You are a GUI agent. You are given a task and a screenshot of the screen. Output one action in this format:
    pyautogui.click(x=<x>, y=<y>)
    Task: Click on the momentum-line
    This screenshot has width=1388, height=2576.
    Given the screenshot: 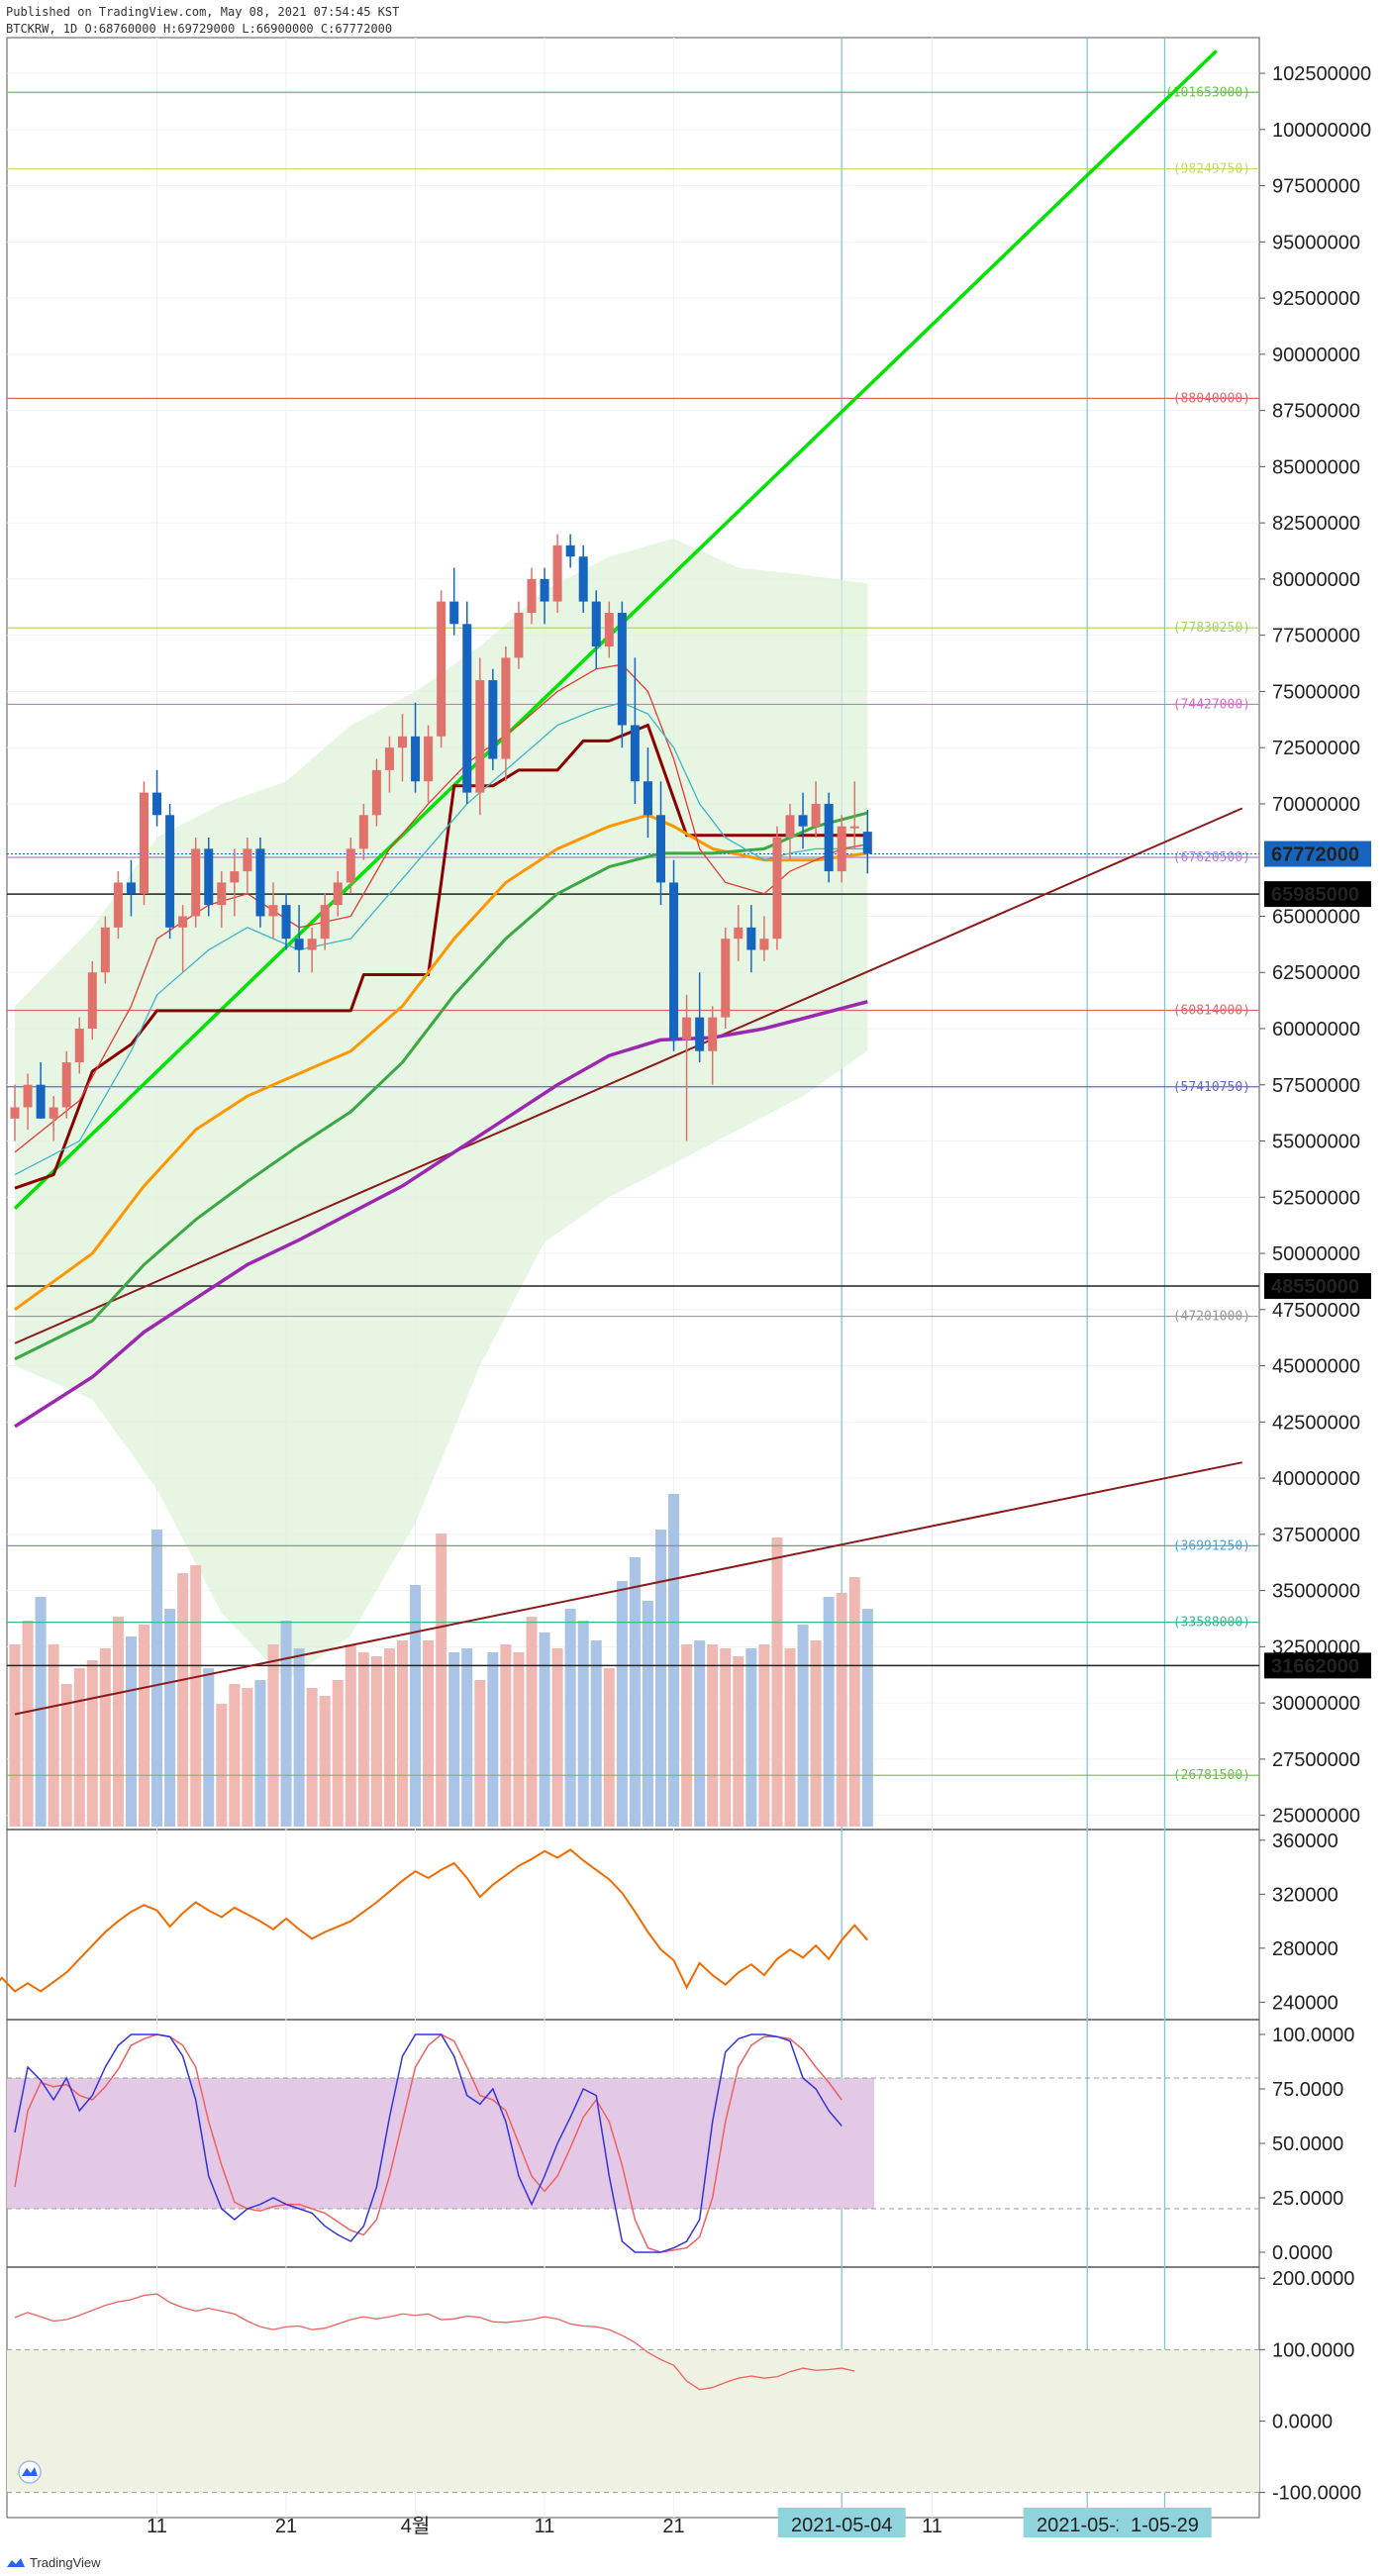 What is the action you would take?
    pyautogui.click(x=435, y=1921)
    